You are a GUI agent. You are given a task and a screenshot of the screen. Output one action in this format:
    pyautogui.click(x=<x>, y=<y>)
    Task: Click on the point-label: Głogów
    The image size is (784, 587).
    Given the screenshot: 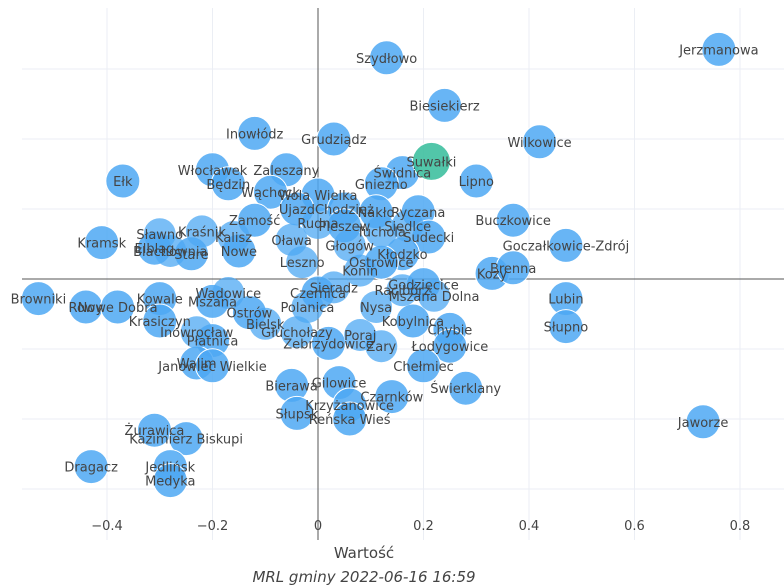 What is the action you would take?
    pyautogui.click(x=349, y=246)
    